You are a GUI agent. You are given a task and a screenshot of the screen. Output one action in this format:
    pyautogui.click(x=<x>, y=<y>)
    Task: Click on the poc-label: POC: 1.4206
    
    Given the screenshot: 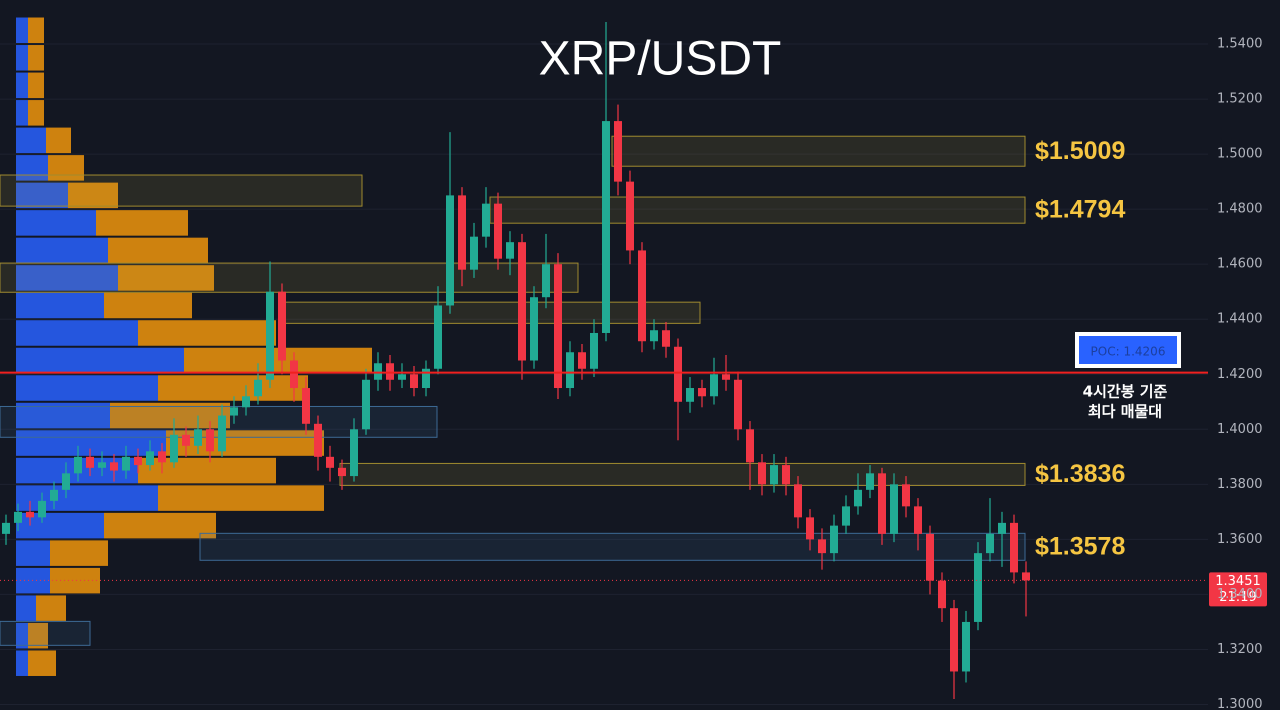 What is the action you would take?
    pyautogui.click(x=1128, y=352)
    